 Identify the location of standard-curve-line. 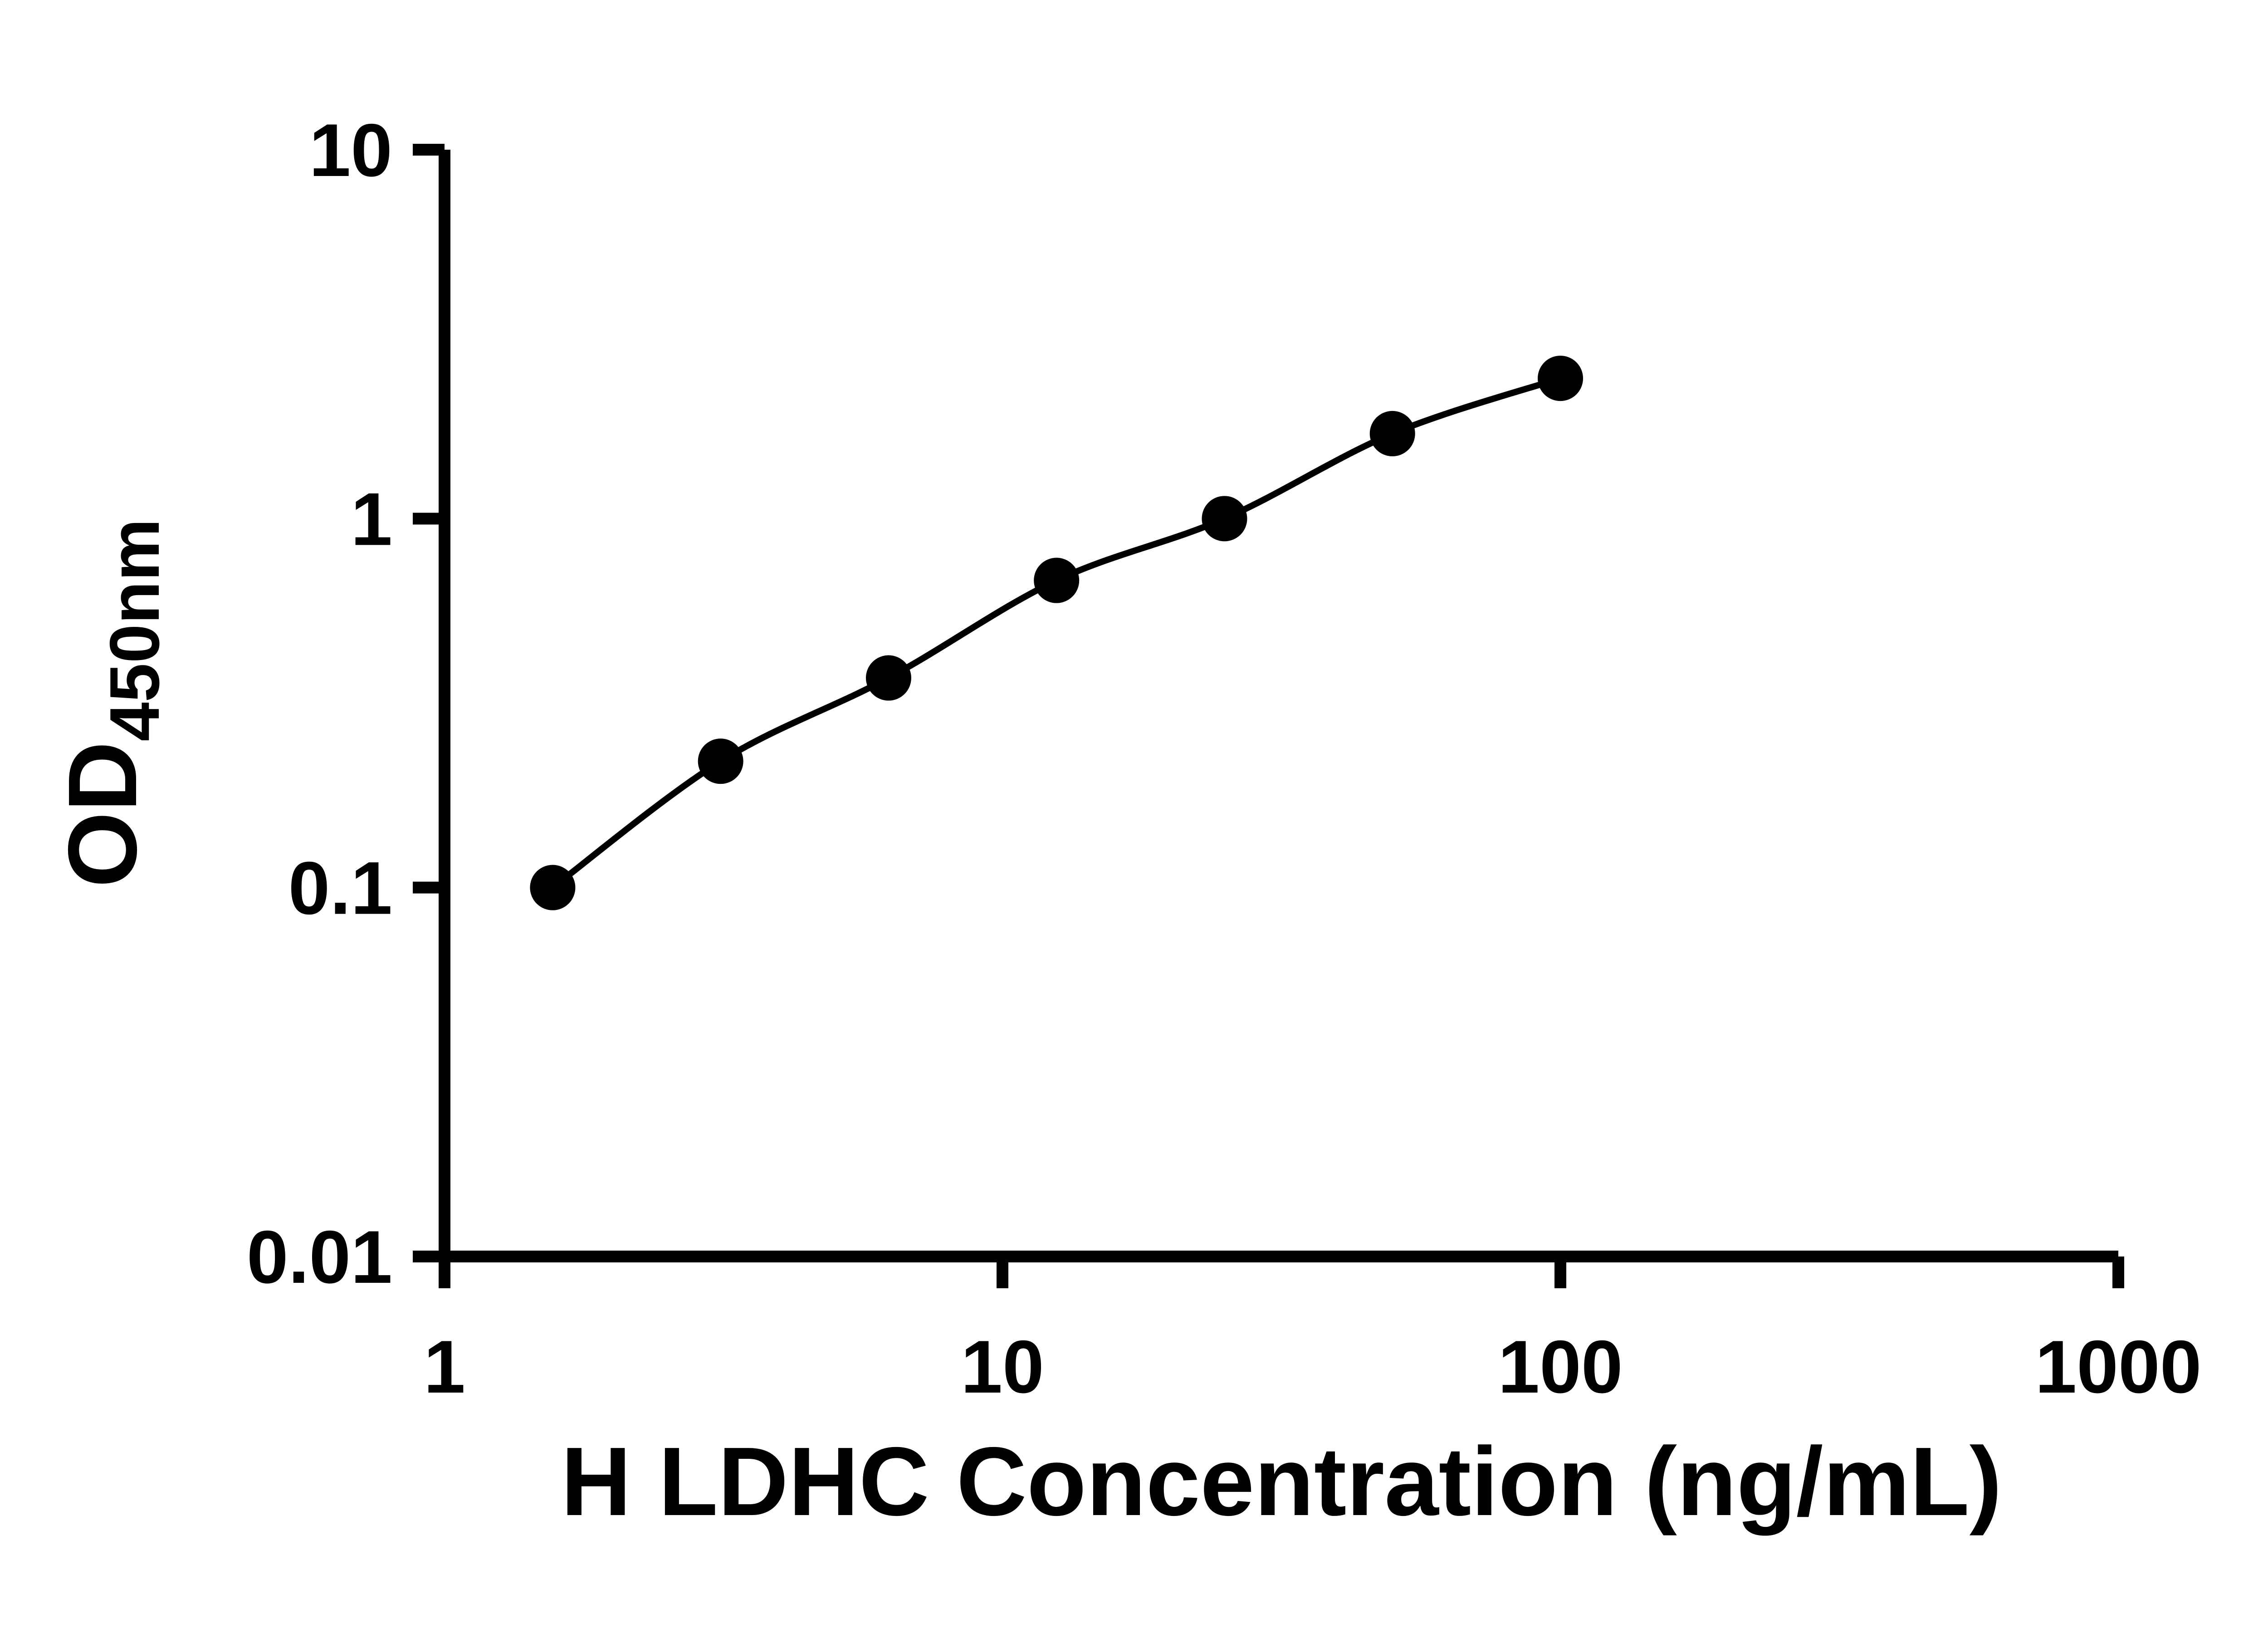
(1056, 633).